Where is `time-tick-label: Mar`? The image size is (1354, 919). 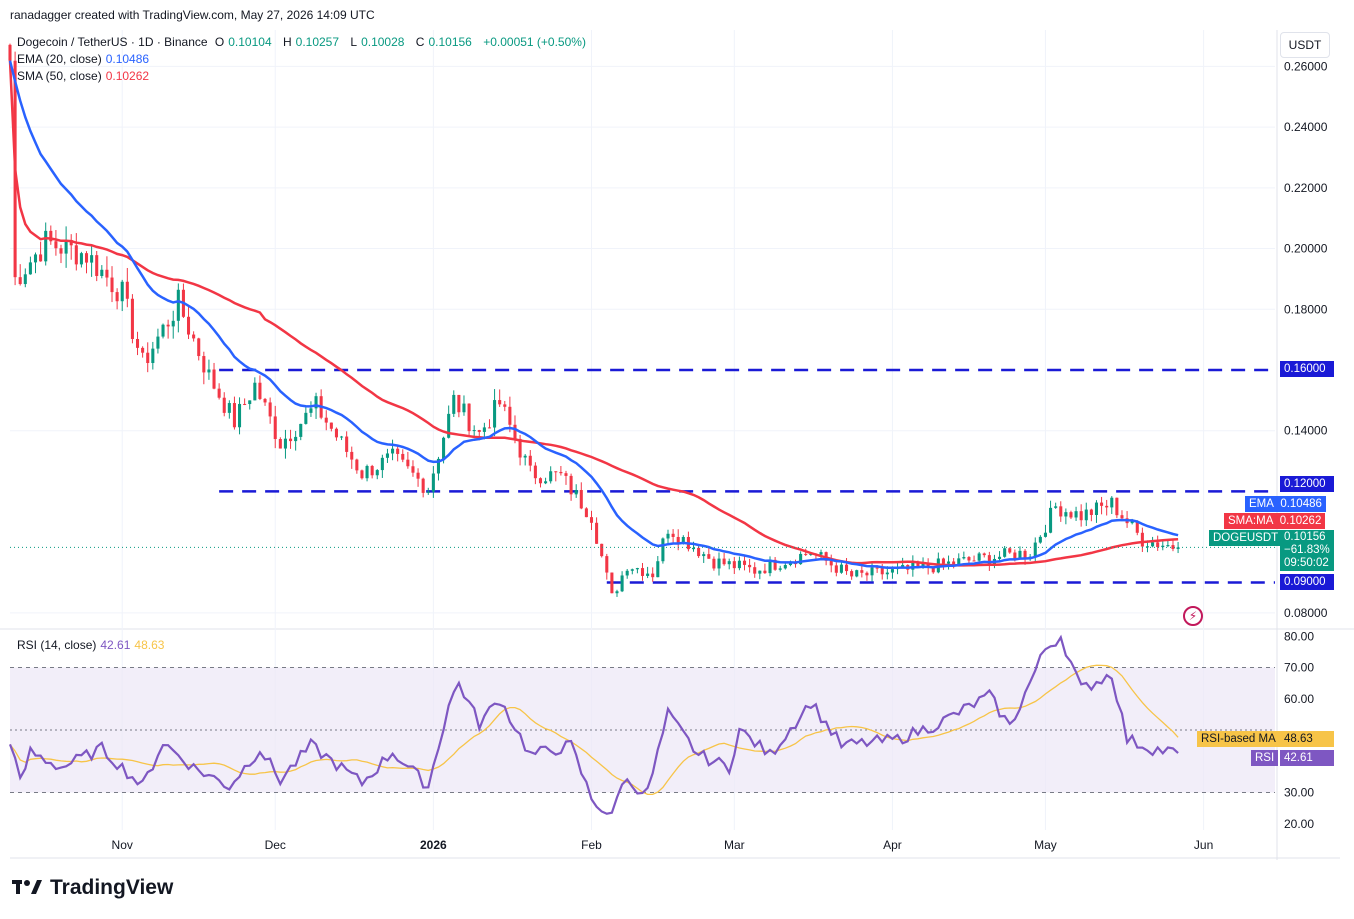
time-tick-label: Mar is located at coordinates (734, 845).